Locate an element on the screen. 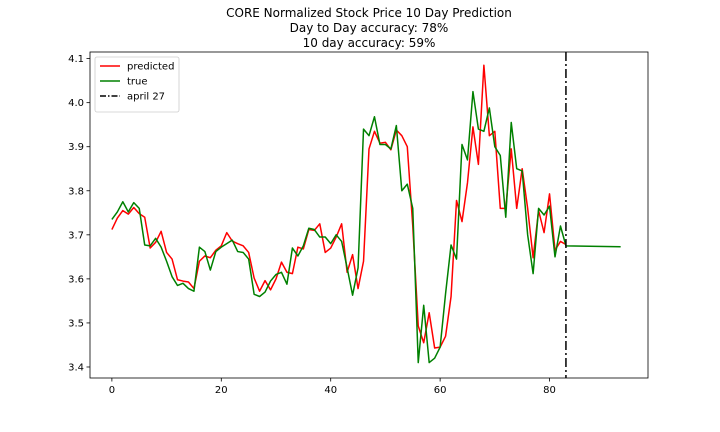 The height and width of the screenshot is (432, 720). legend-label: april 27 is located at coordinates (146, 97).